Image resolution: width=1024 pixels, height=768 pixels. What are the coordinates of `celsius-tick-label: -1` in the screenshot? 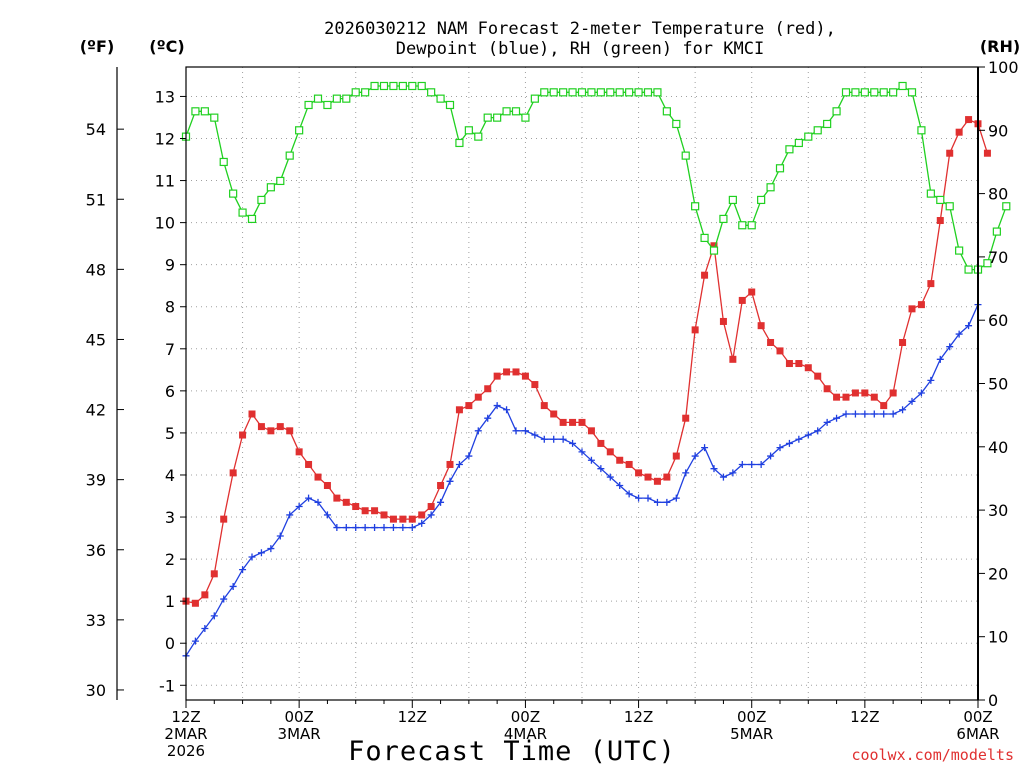 It's located at (167, 685).